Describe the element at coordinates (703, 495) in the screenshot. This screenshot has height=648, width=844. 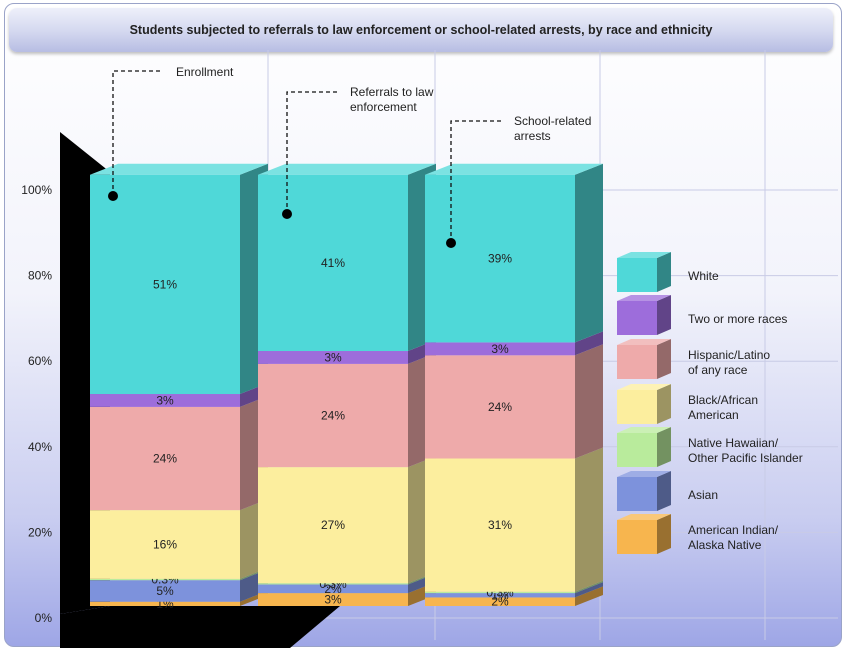
I see `legend-label: Asian` at that location.